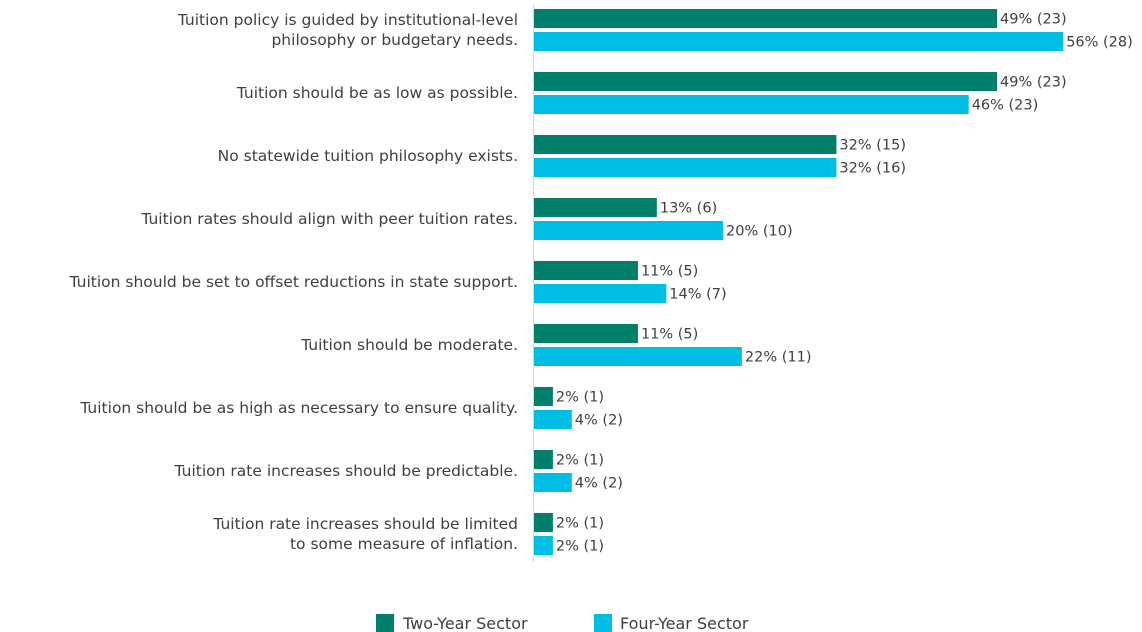 This screenshot has height=632, width=1142. Describe the element at coordinates (759, 232) in the screenshot. I see `data-label: 20% (10)` at that location.